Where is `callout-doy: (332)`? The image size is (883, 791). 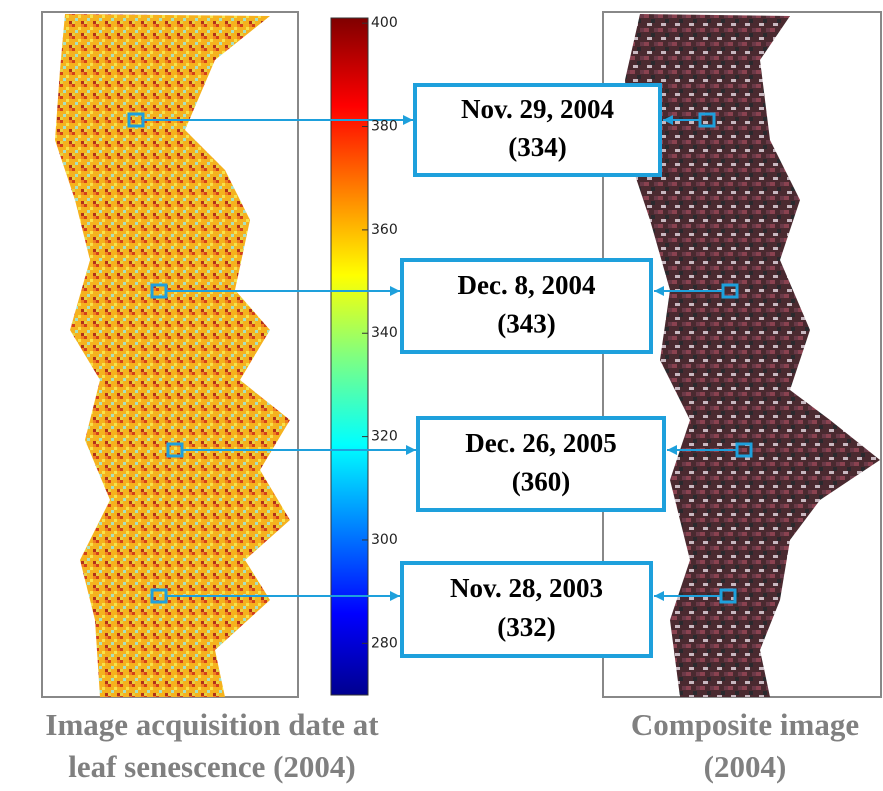
callout-doy: (332) is located at coordinates (526, 627).